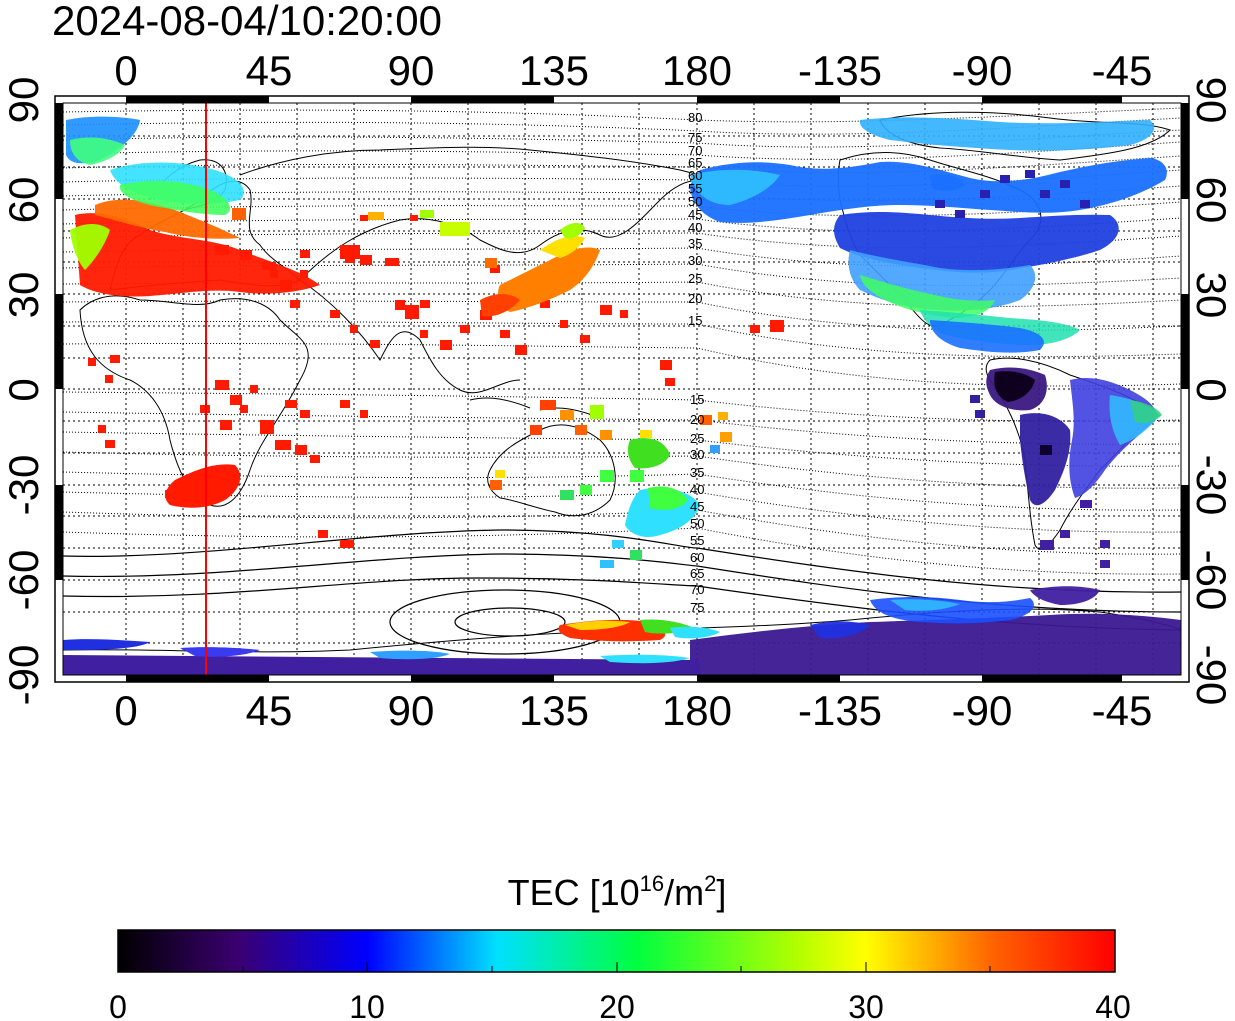 The image size is (1235, 1021). Describe the element at coordinates (633, 710) in the screenshot. I see `bottom-x-axis-labels: 0 45 90 135 180 -135 -90 -45` at that location.